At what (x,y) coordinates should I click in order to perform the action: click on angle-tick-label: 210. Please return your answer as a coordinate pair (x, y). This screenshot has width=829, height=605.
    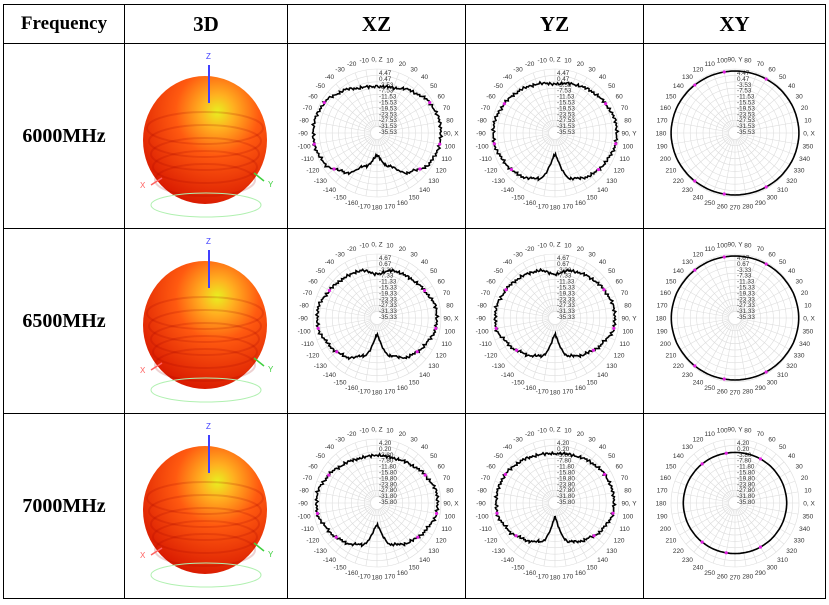
    Looking at the image, I should click on (670, 171).